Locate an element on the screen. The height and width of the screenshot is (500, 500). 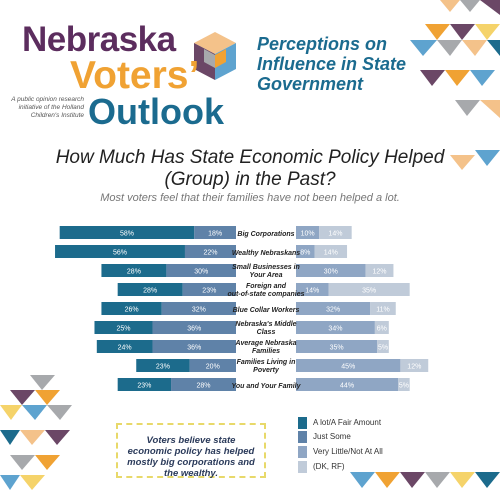
data-label: 5% is located at coordinates (404, 386).